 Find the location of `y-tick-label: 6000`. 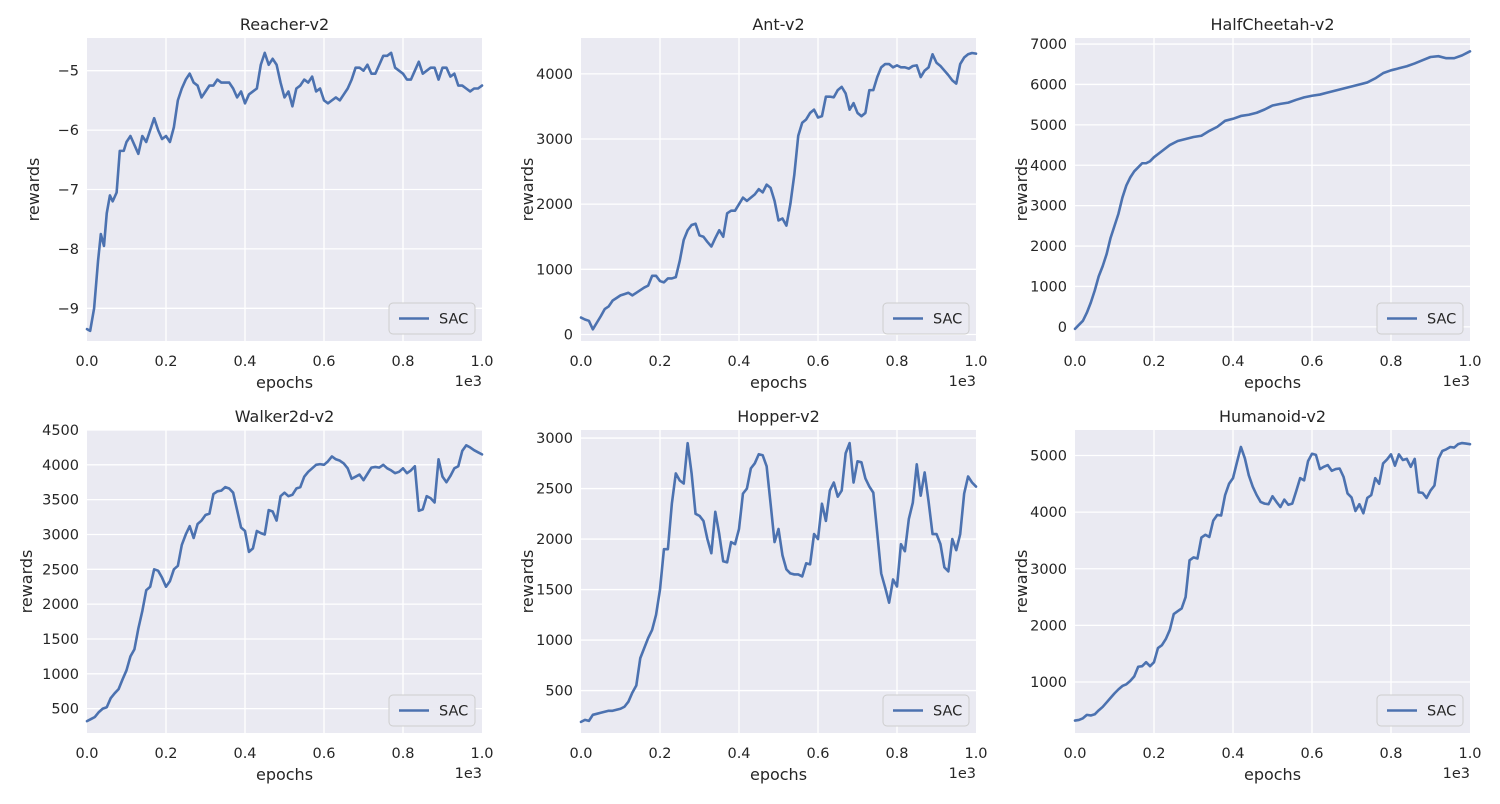

y-tick-label: 6000 is located at coordinates (1048, 85).